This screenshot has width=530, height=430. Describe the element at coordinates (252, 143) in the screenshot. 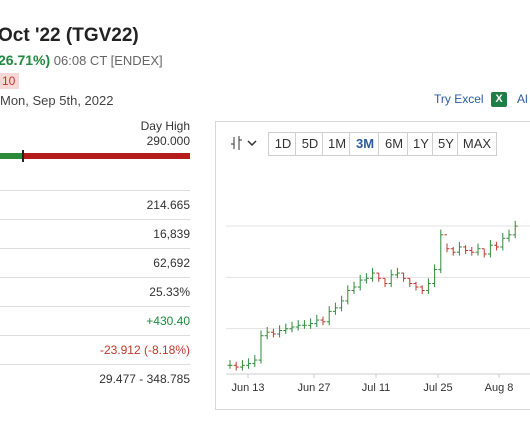

I see `chevron-down-icon` at that location.